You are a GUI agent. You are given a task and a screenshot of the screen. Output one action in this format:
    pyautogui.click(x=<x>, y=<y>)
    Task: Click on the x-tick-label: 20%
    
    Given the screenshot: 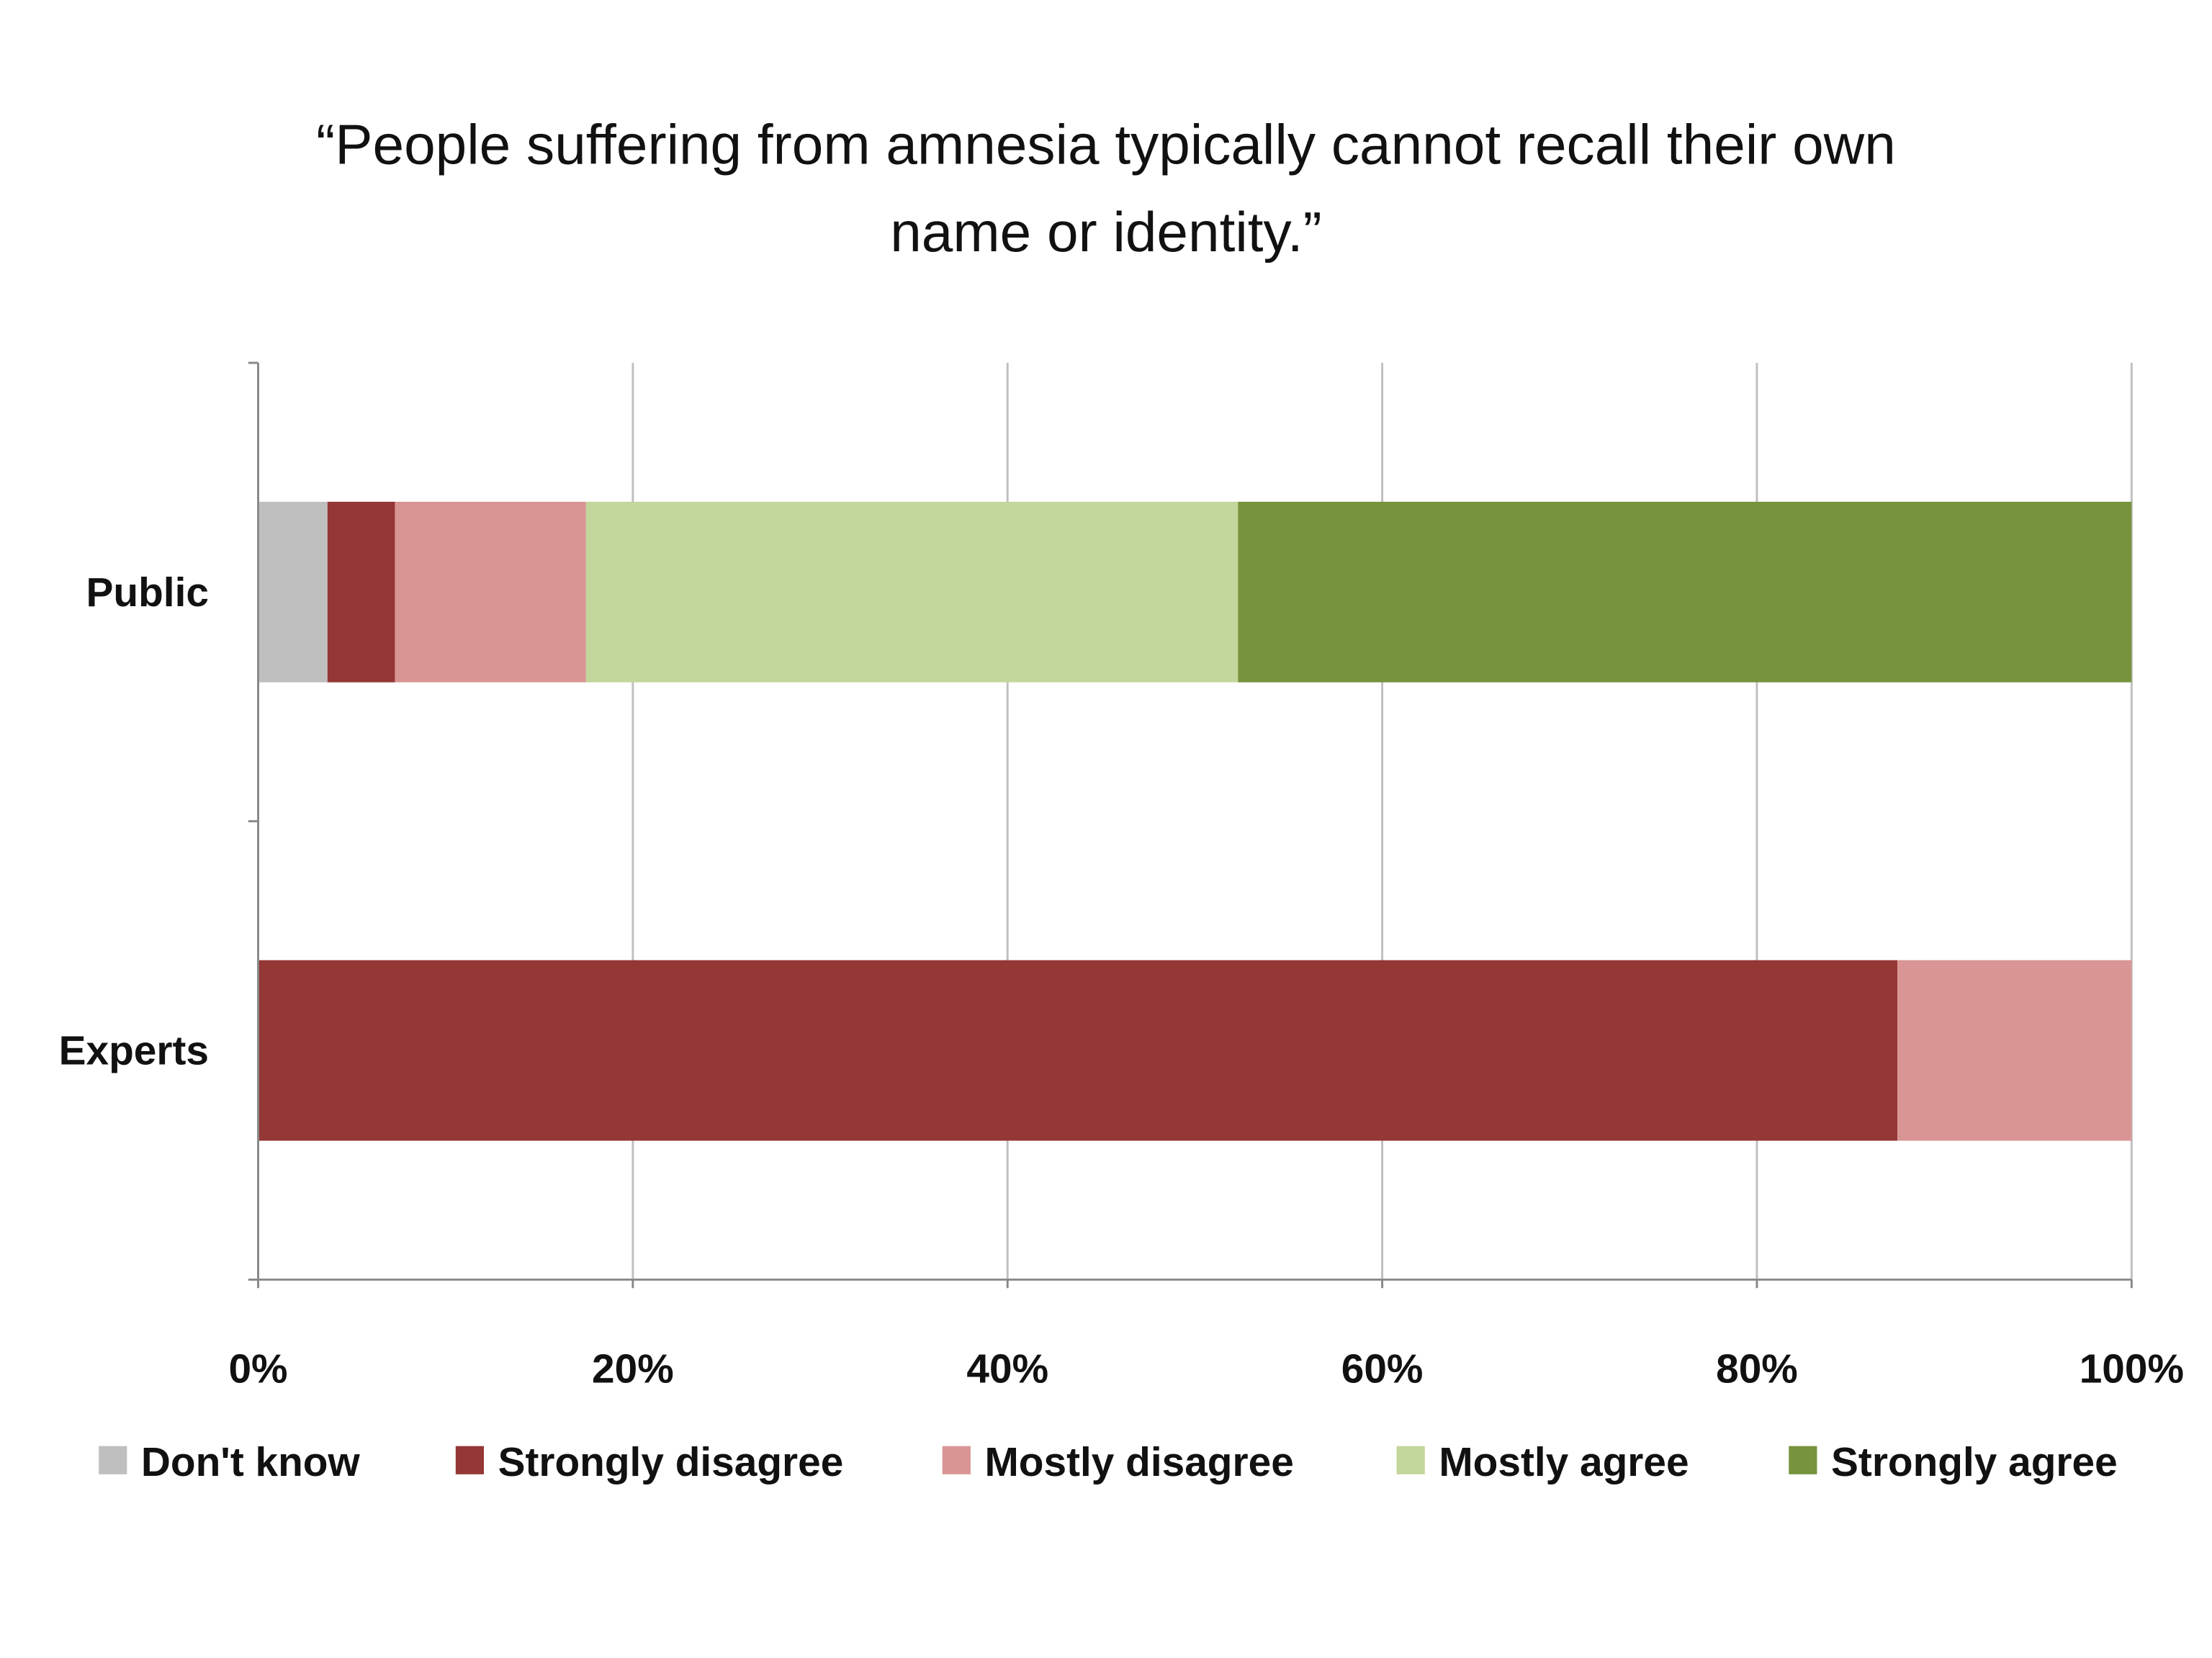 What is the action you would take?
    pyautogui.click(x=633, y=1369)
    